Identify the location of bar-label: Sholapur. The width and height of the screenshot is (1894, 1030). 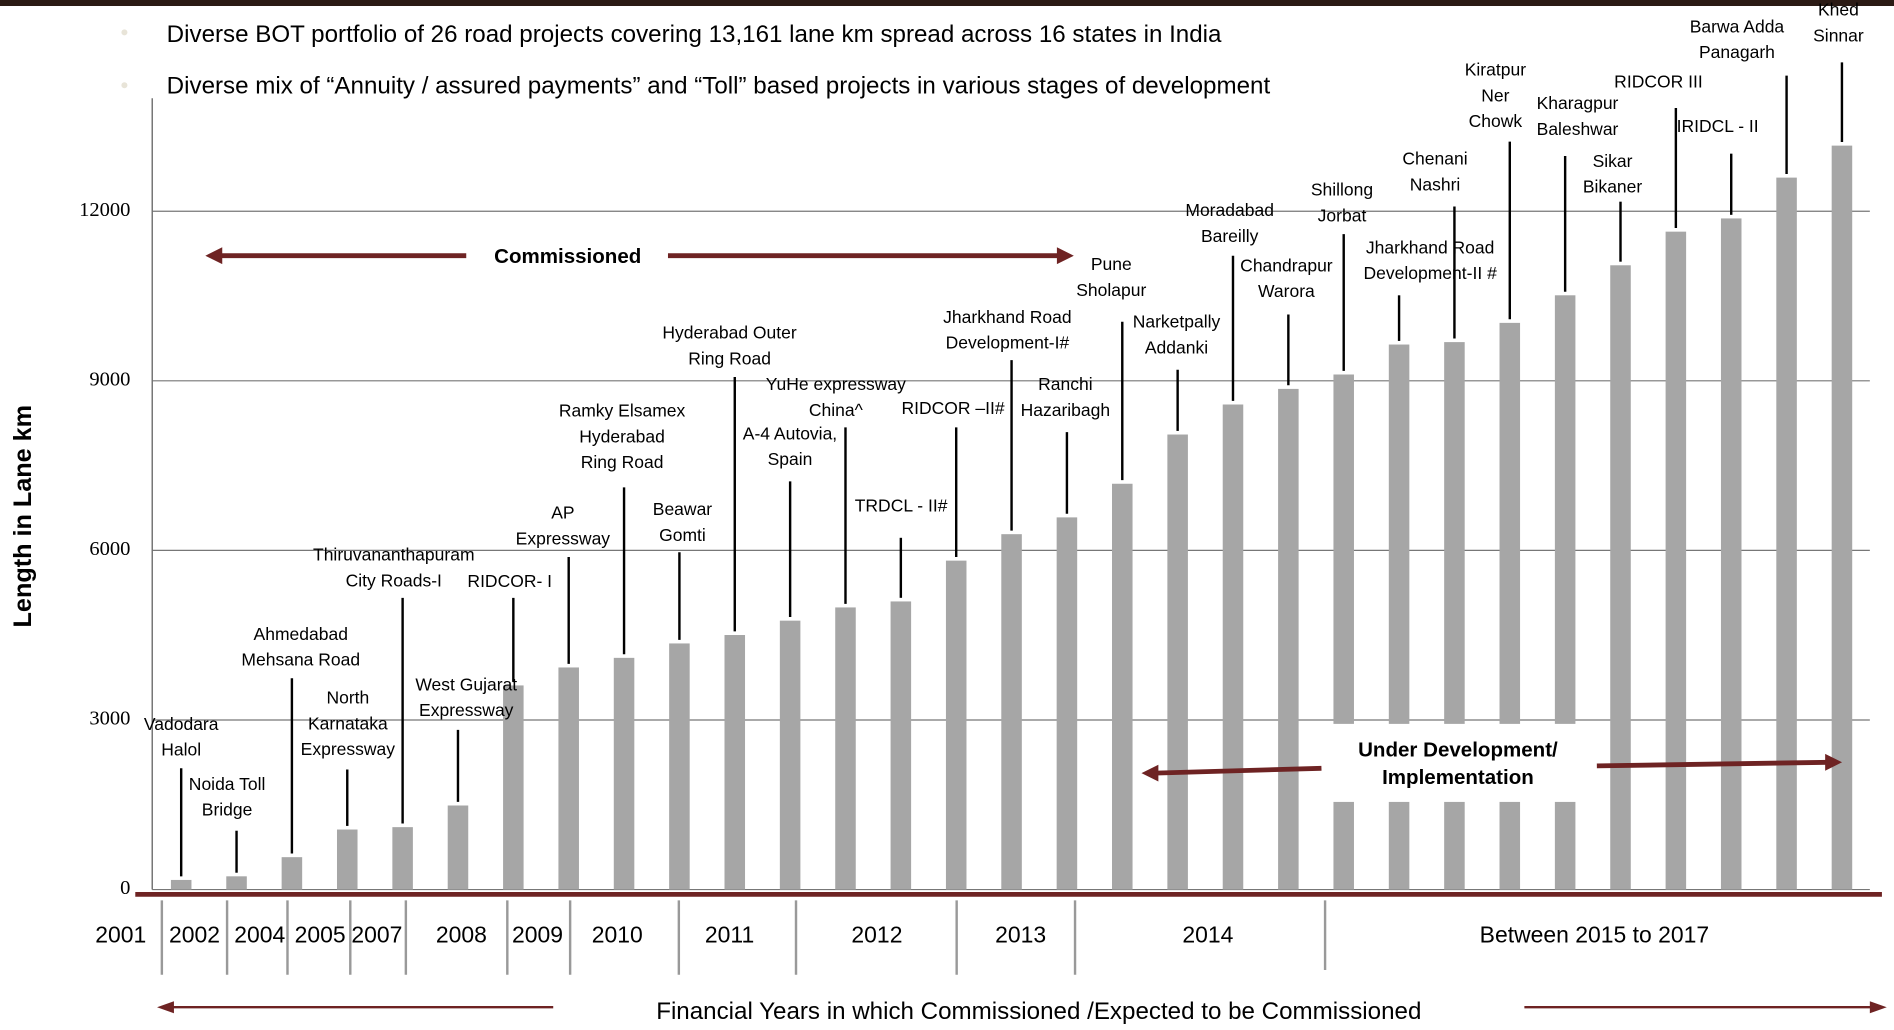
(1111, 290).